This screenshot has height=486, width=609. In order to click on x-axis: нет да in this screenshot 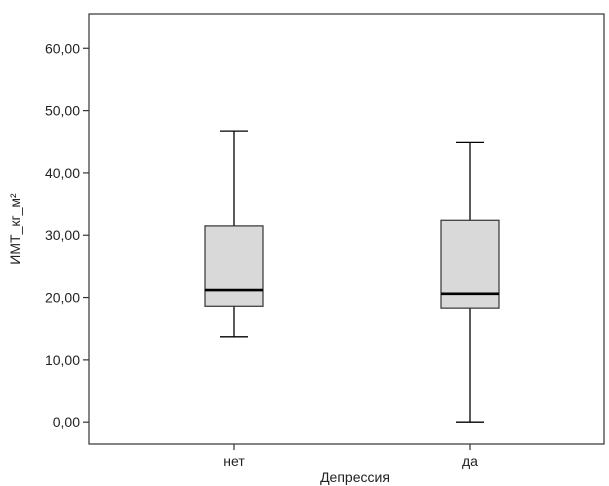, I will do `click(350, 456)`.